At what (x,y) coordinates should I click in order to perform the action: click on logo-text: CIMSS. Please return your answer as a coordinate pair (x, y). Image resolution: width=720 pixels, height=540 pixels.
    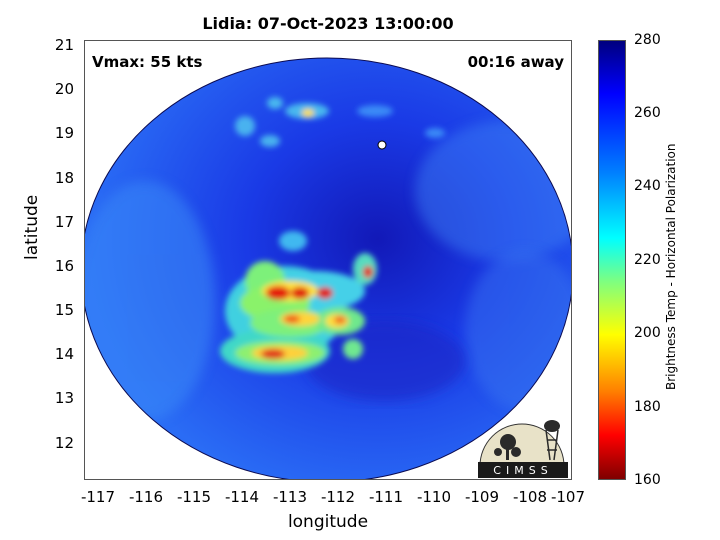
    Looking at the image, I should click on (522, 470).